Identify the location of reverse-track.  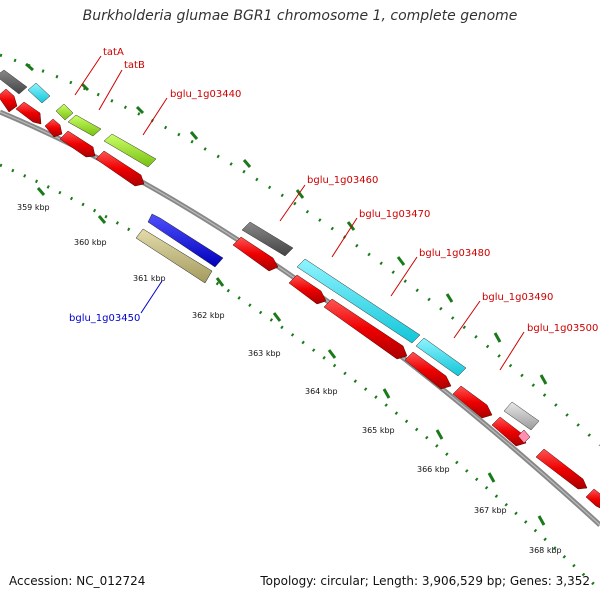
(179, 248).